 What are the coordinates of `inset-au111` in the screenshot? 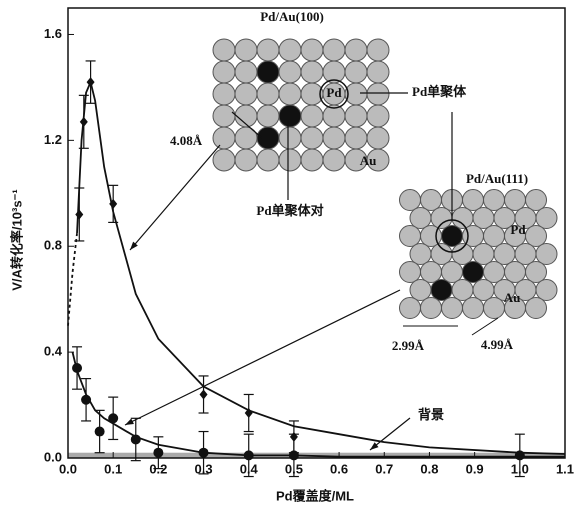 It's located at (478, 254).